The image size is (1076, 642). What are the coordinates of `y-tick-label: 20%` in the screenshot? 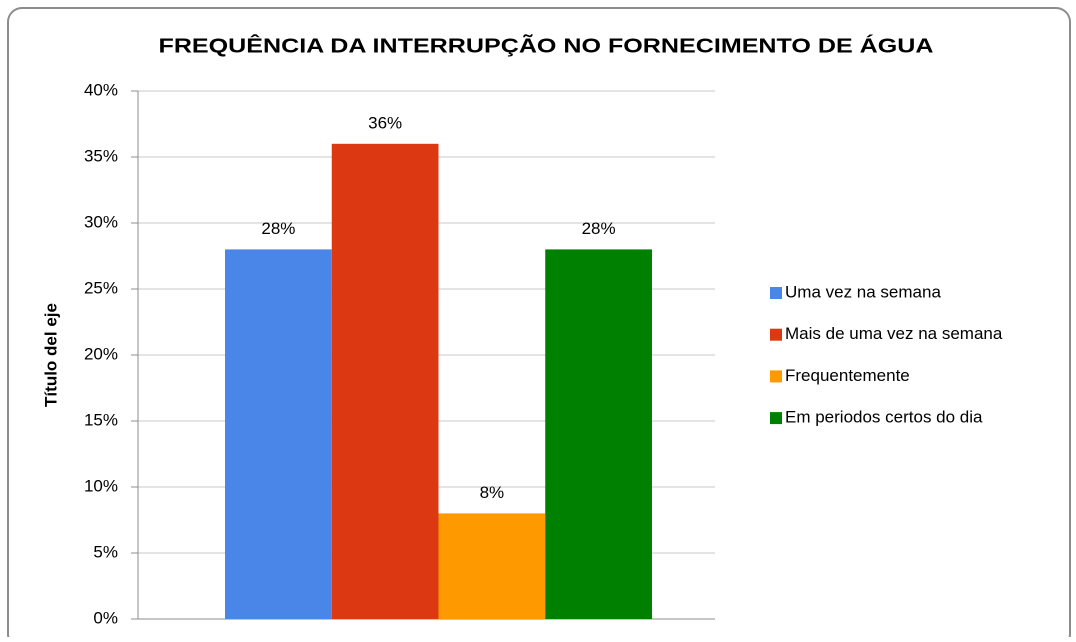 It's located at (101, 353).